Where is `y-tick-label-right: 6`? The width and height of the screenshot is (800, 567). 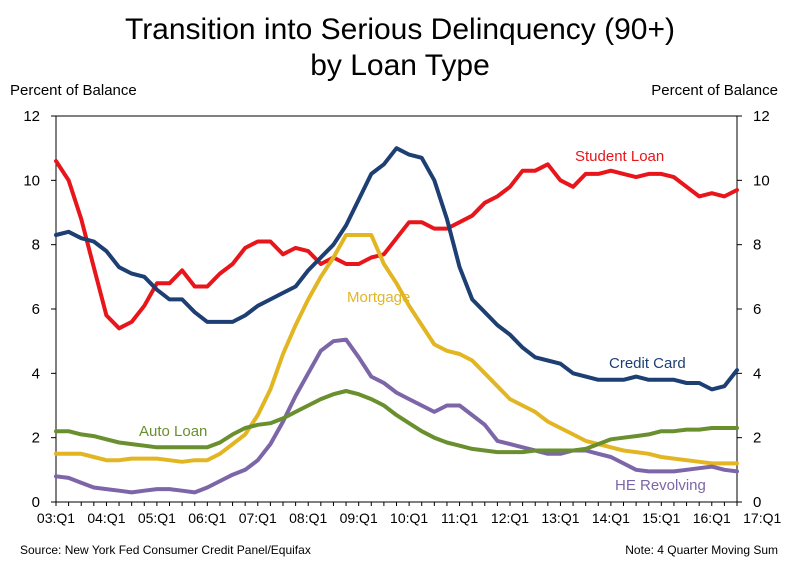 y-tick-label-right: 6 is located at coordinates (757, 309).